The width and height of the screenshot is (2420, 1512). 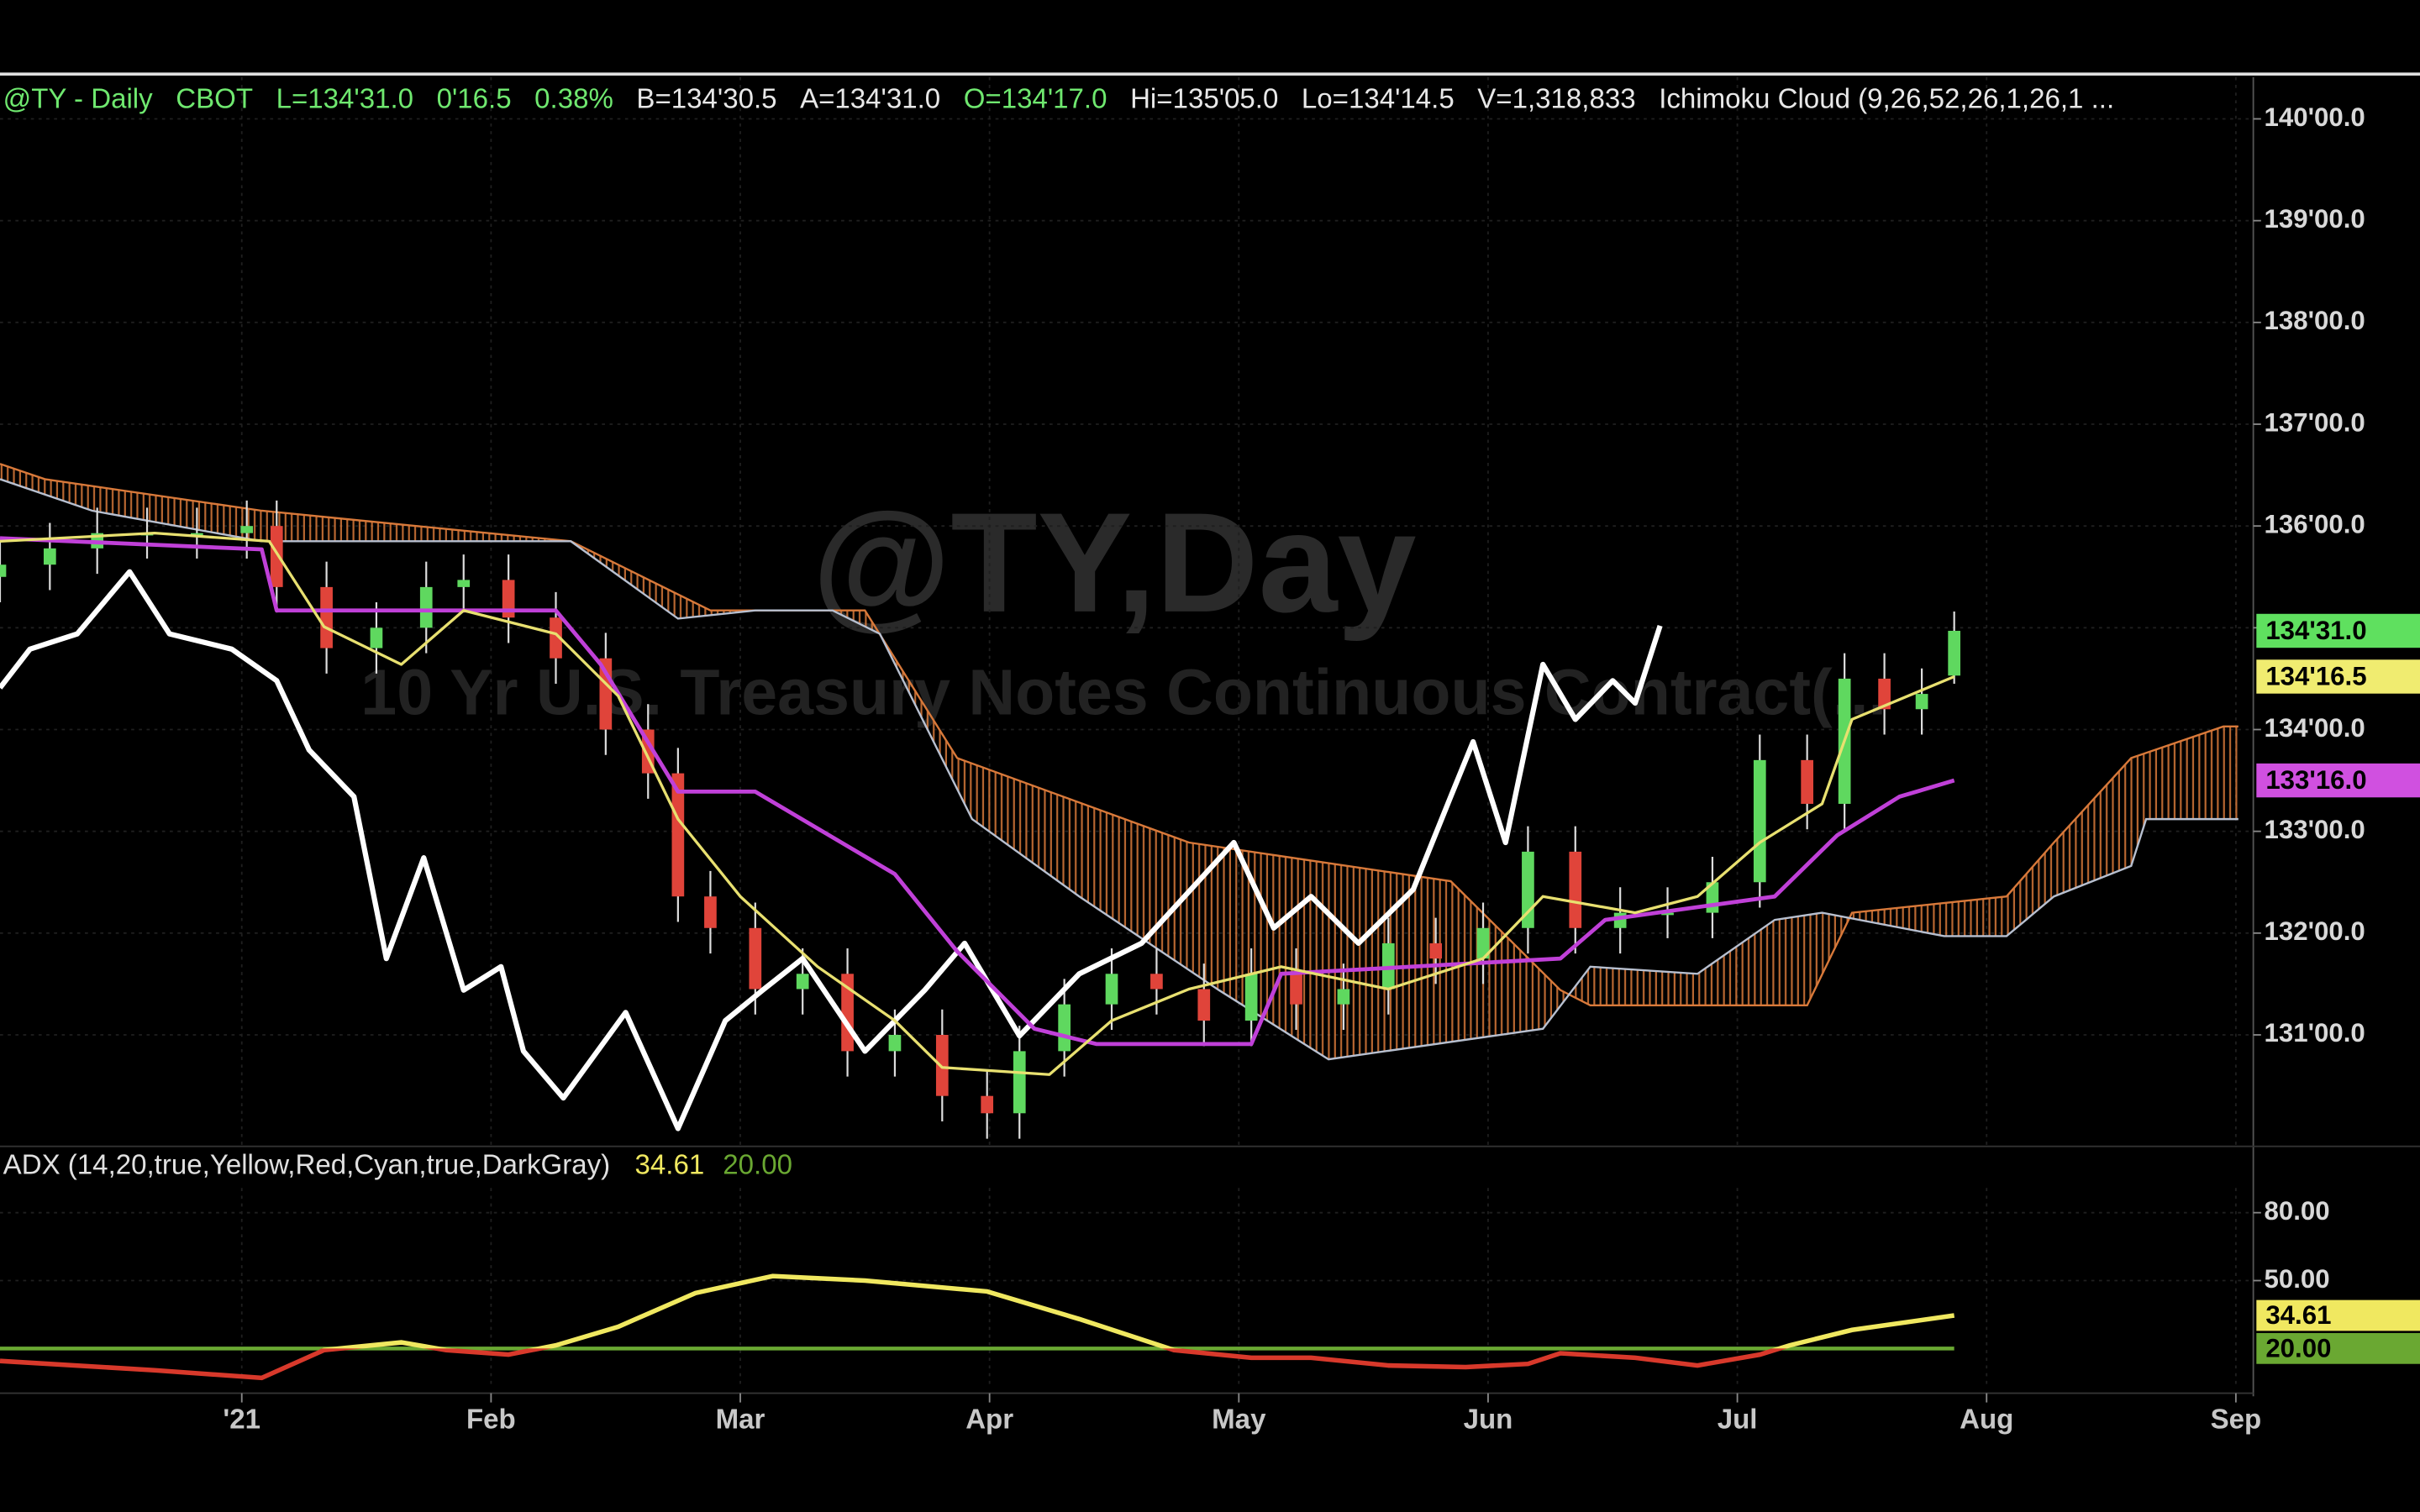 I want to click on y-tick-label: 136'00.0, so click(x=2314, y=523).